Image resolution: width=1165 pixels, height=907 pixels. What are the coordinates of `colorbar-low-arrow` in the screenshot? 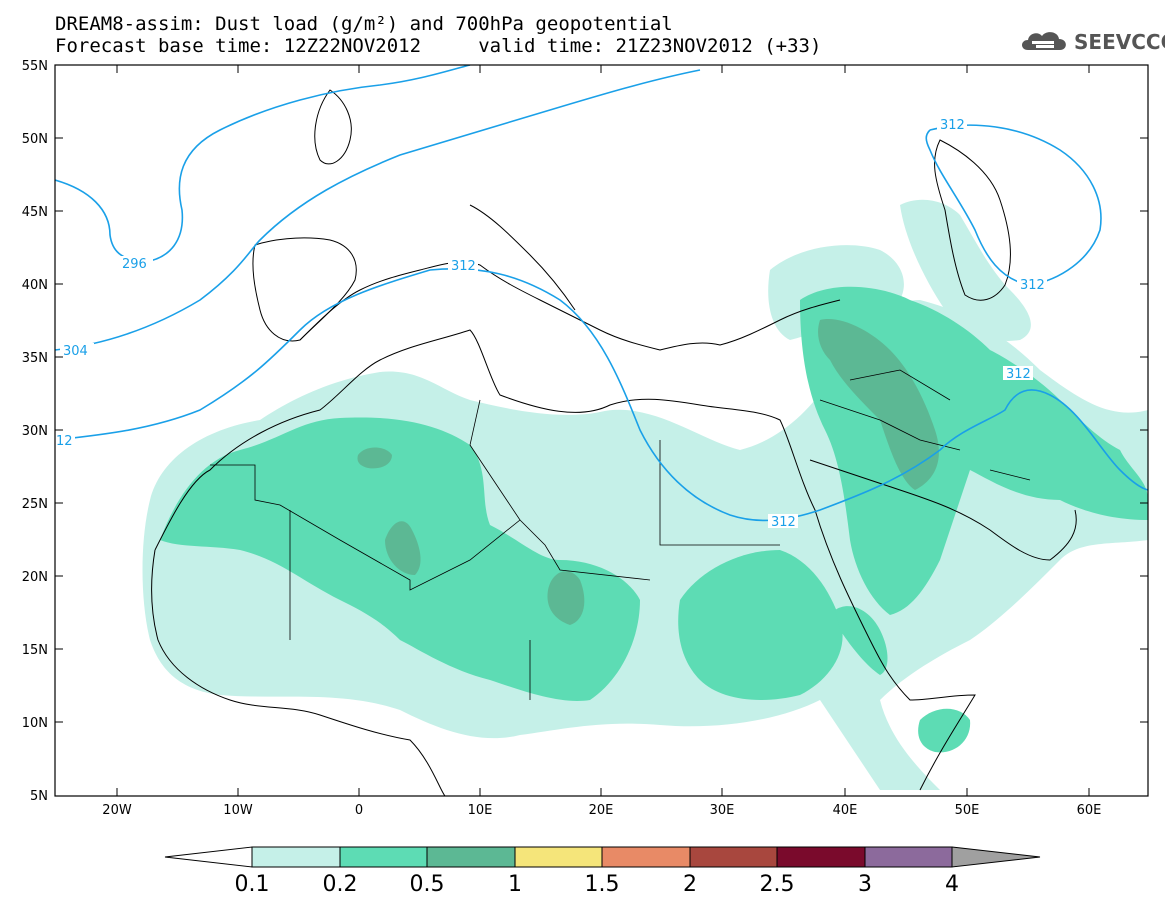 It's located at (208, 857).